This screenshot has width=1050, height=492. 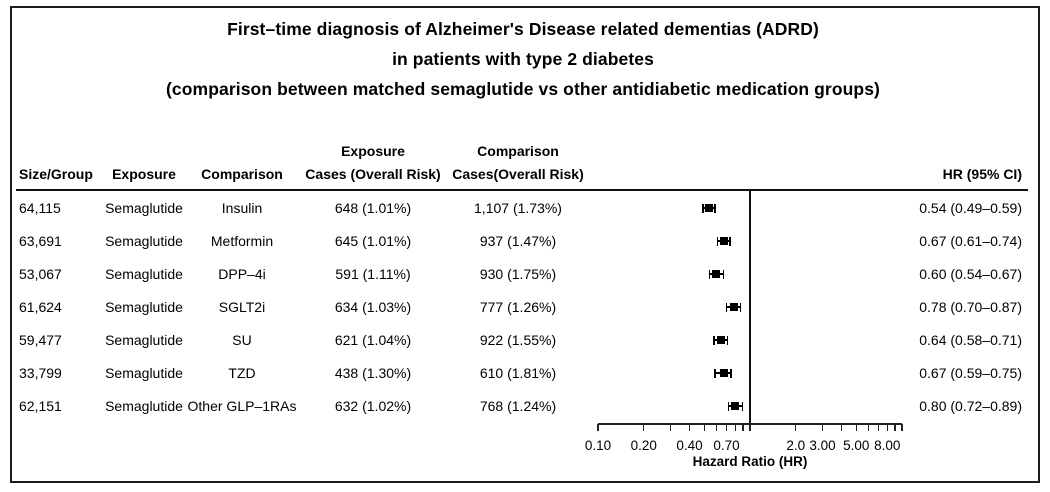 I want to click on cell-hr-ci: 0.54 (0.49–0.59), so click(x=970, y=208).